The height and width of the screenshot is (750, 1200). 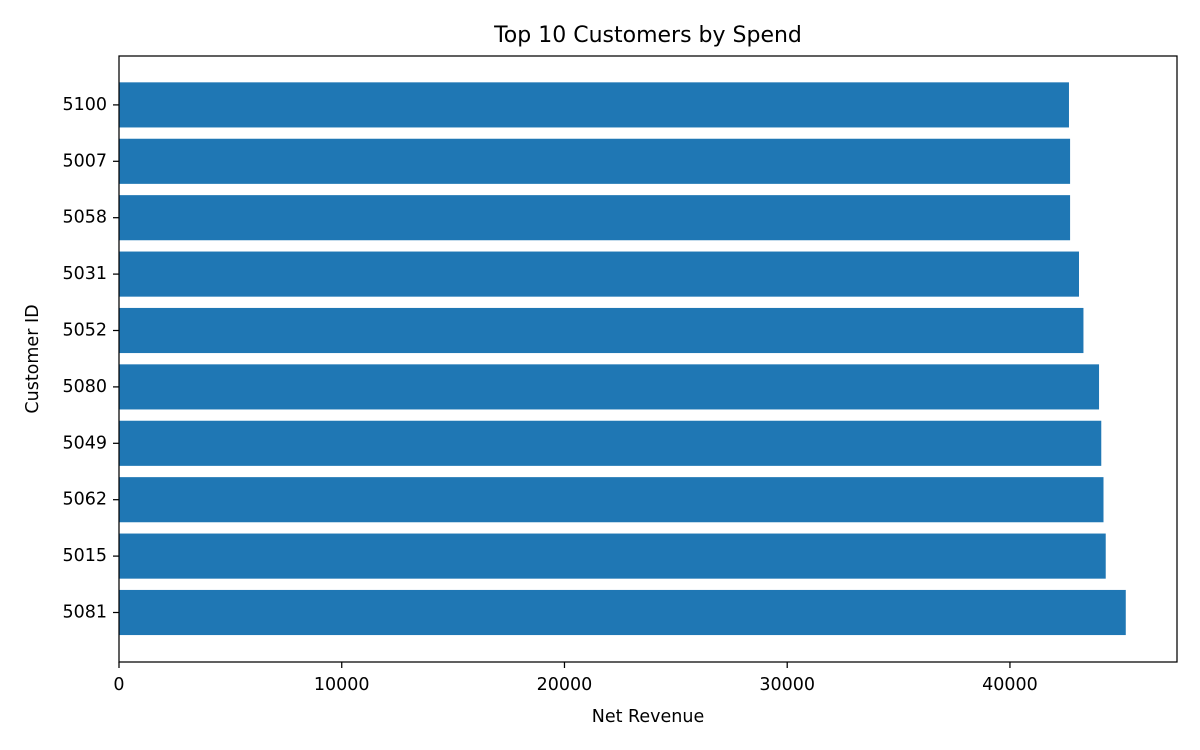 What do you see at coordinates (84, 274) in the screenshot?
I see `y-tick-label: 5031` at bounding box center [84, 274].